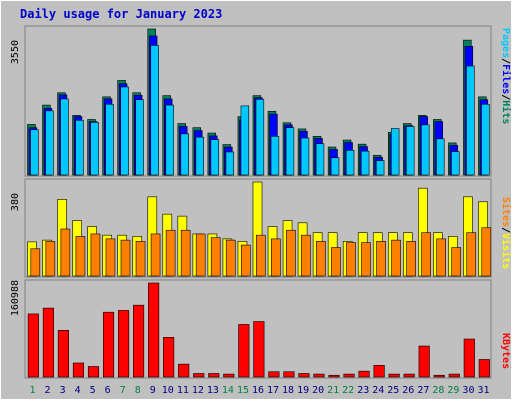 The image size is (512, 400). Describe the element at coordinates (408, 390) in the screenshot. I see `day-label-26: 26` at that location.